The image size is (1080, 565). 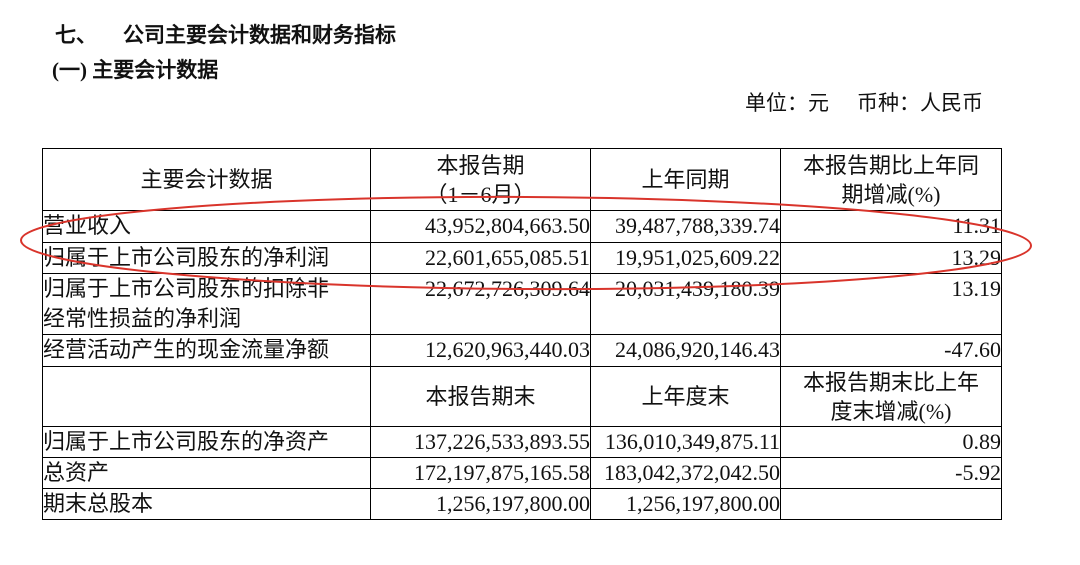 I want to click on unit-label: 单位：元, so click(x=787, y=103).